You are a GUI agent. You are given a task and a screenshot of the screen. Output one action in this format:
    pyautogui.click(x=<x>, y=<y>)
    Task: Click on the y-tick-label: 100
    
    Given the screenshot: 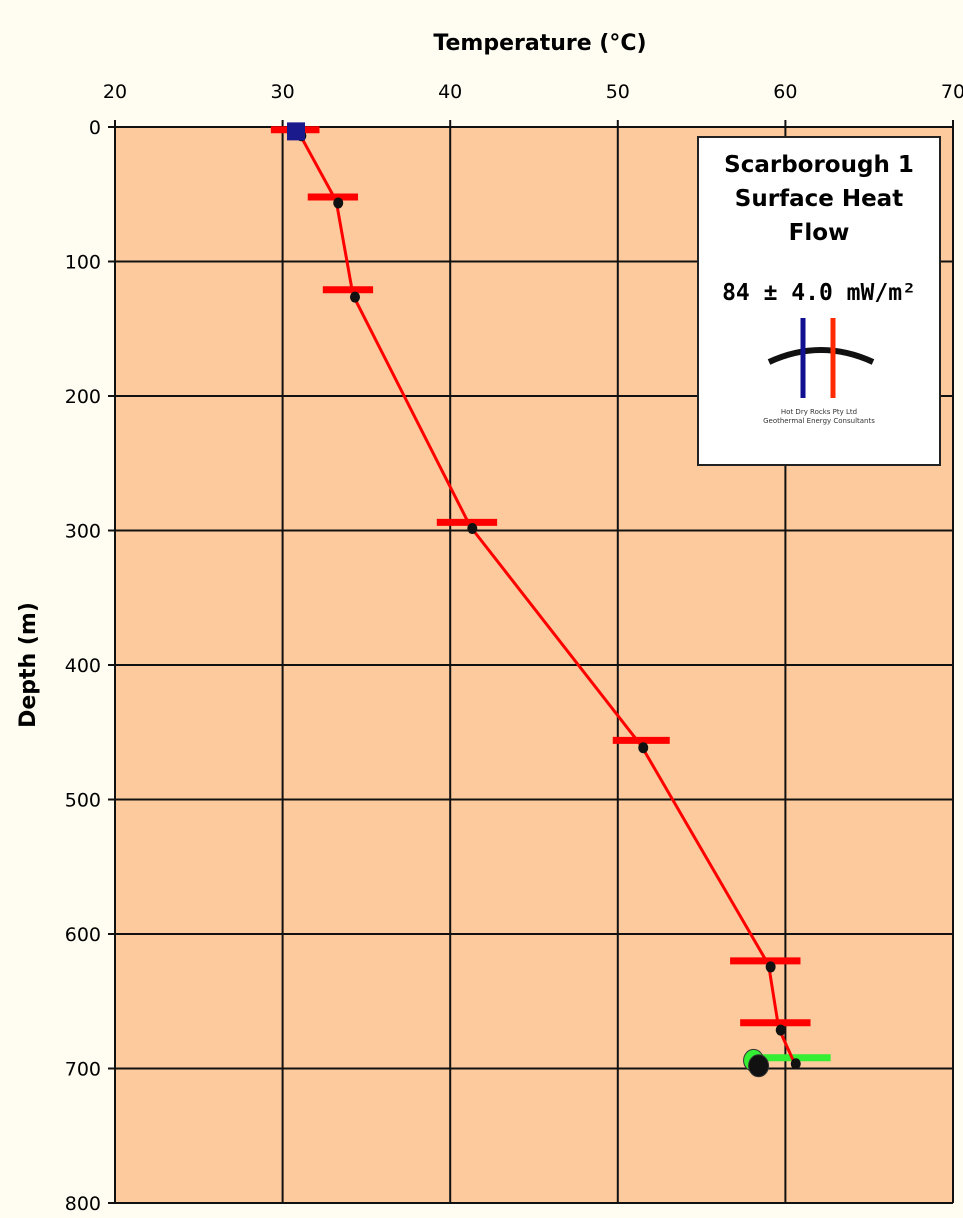 What is the action you would take?
    pyautogui.click(x=83, y=263)
    